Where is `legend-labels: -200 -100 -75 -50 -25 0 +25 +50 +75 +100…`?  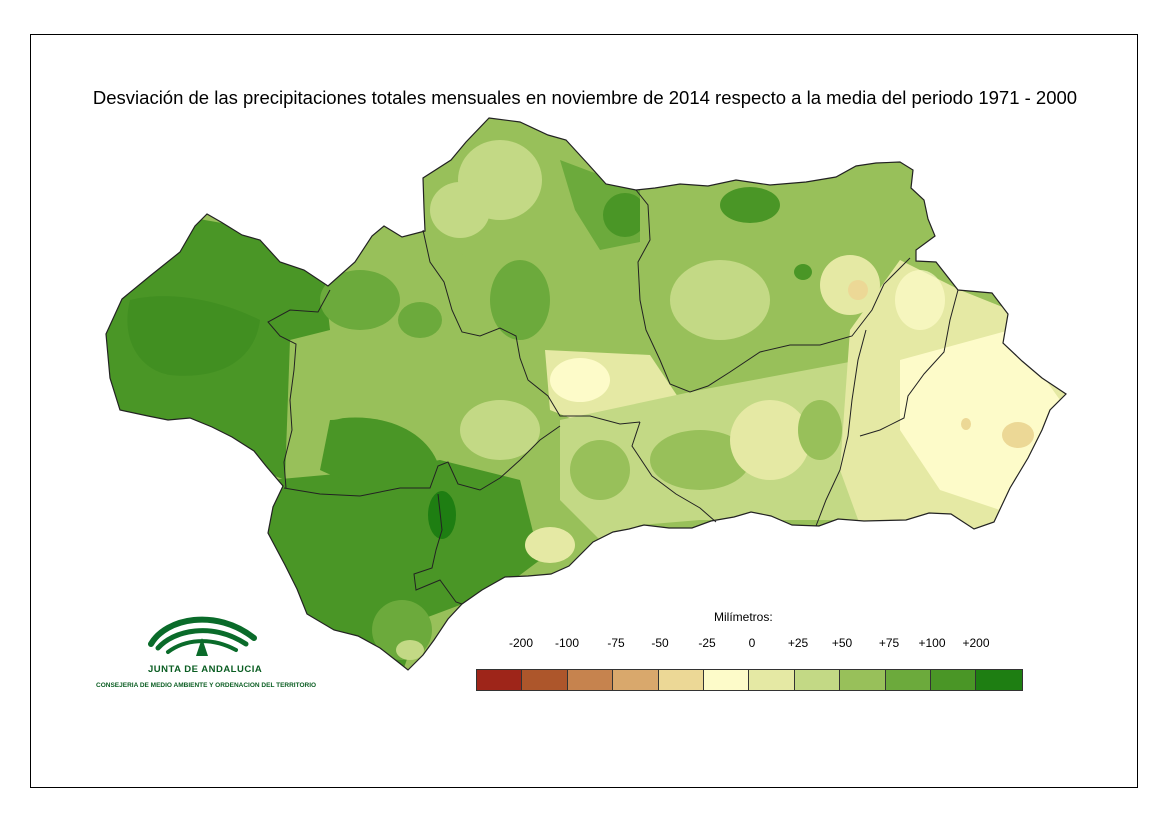
legend-labels: -200 -100 -75 -50 -25 0 +25 +50 +75 +100… is located at coordinates (755, 645).